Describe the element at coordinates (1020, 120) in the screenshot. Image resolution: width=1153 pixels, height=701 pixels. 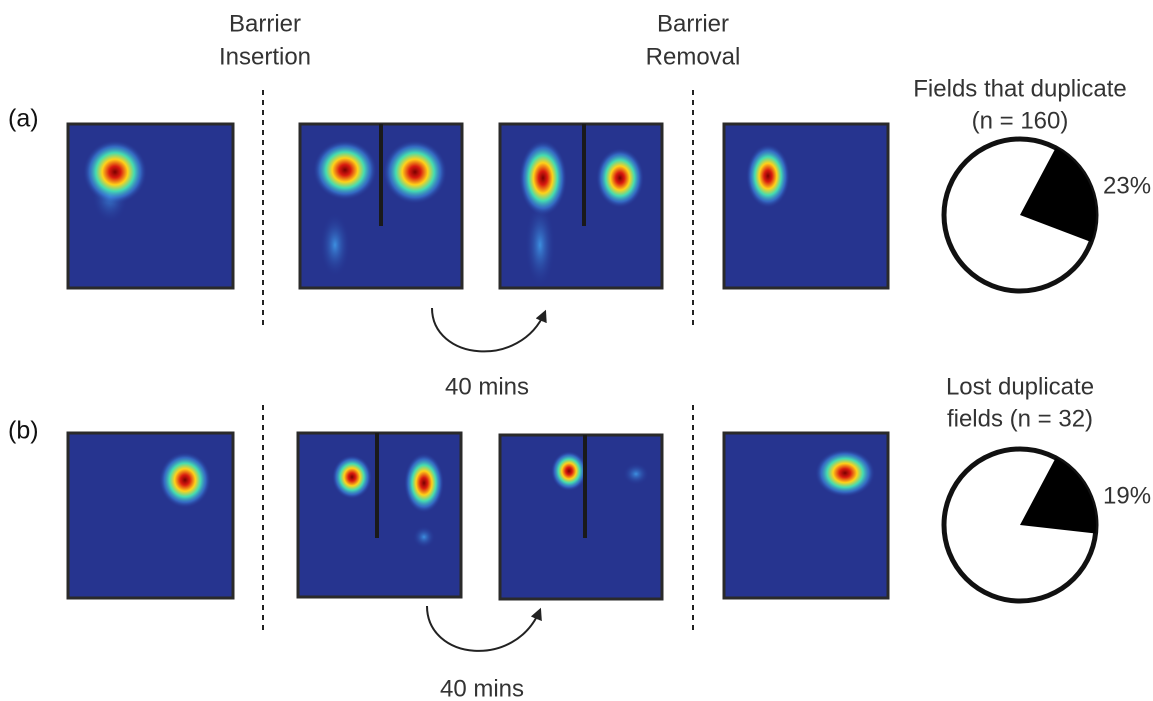
I see `pie-title: (n = 160)` at that location.